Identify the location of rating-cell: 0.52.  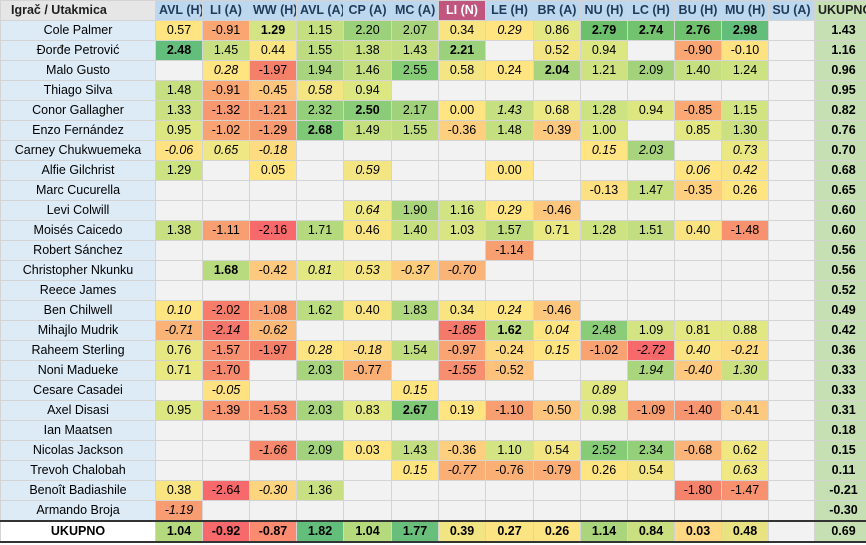
(557, 50).